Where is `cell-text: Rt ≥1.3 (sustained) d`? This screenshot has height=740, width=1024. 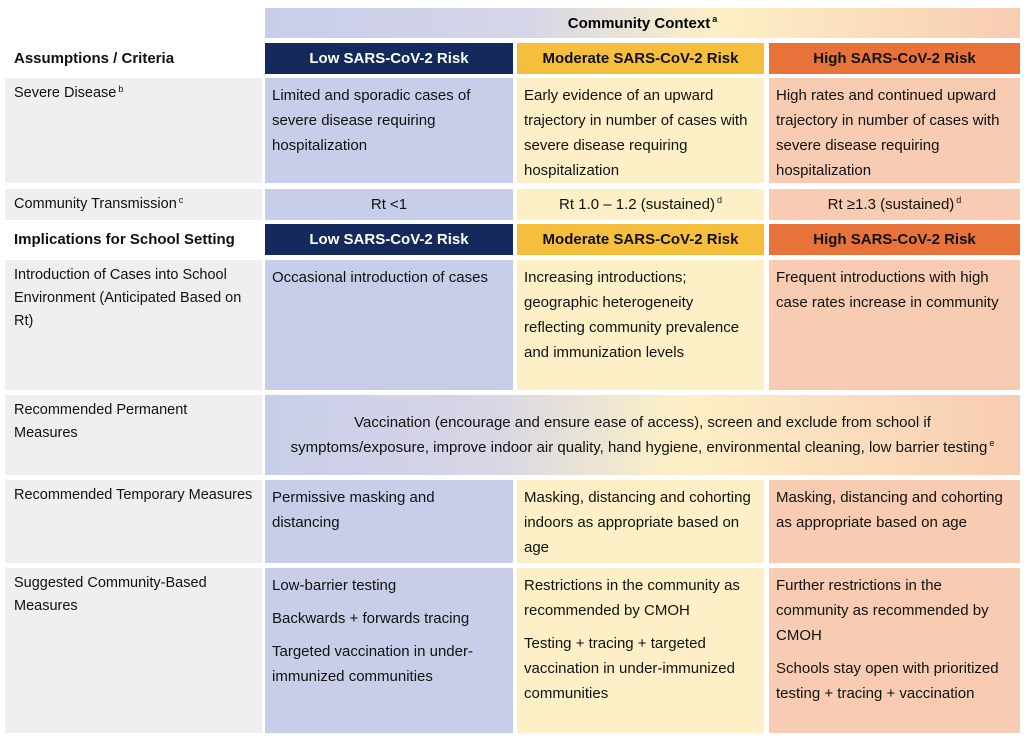 cell-text: Rt ≥1.3 (sustained) d is located at coordinates (895, 204).